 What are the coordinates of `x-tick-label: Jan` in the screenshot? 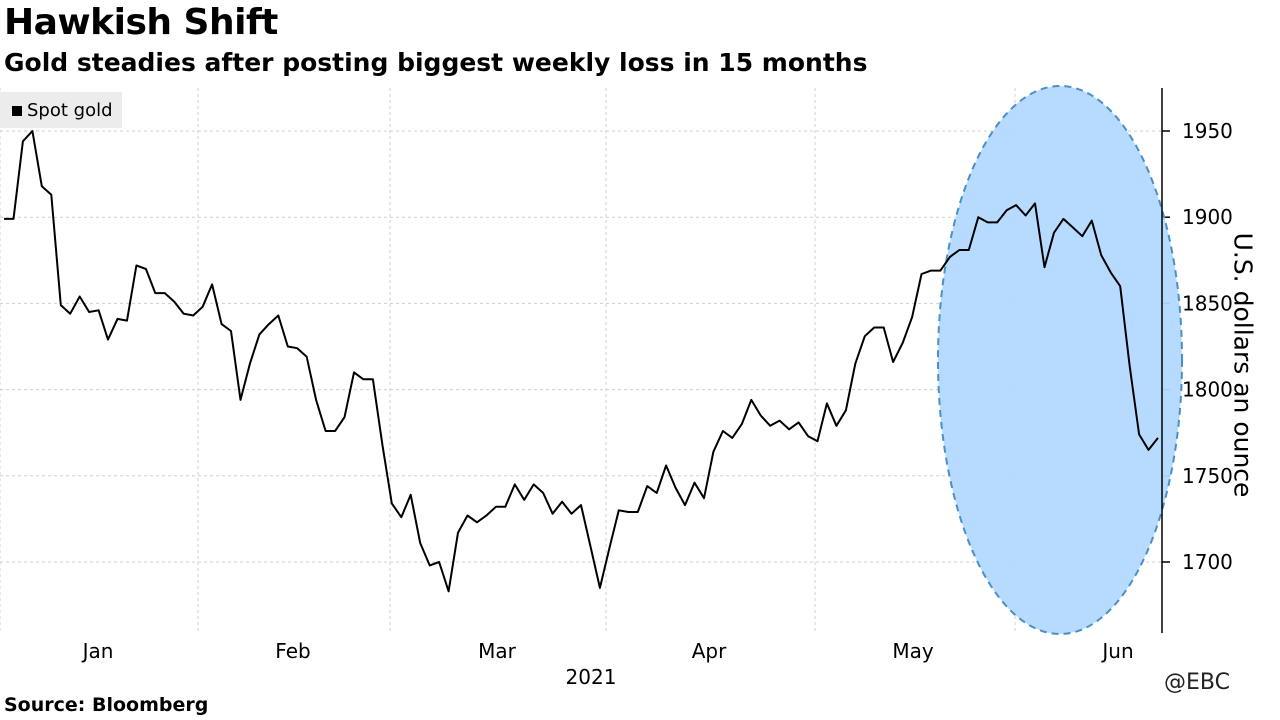 It's located at (97, 651).